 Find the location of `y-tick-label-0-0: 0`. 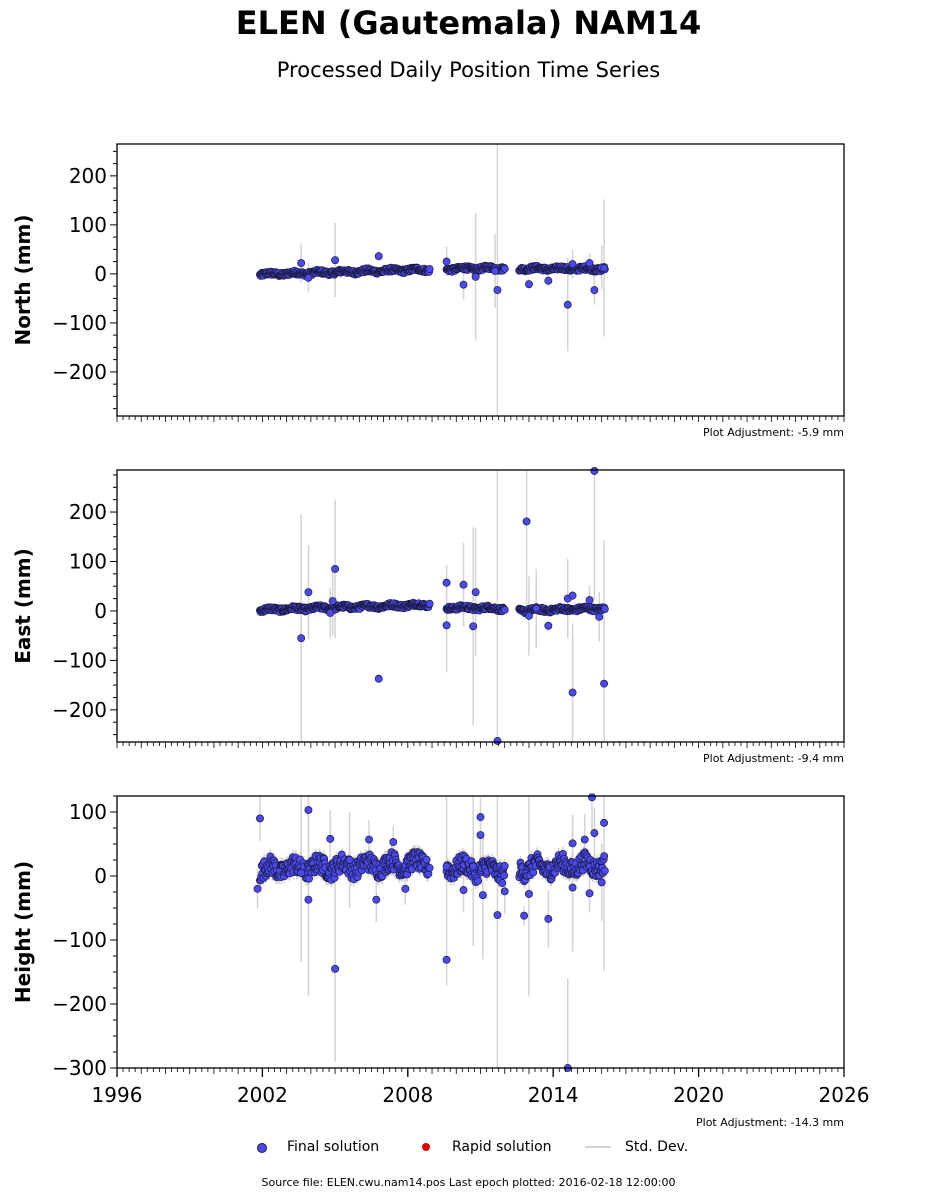

y-tick-label-0-0: 0 is located at coordinates (100, 274).